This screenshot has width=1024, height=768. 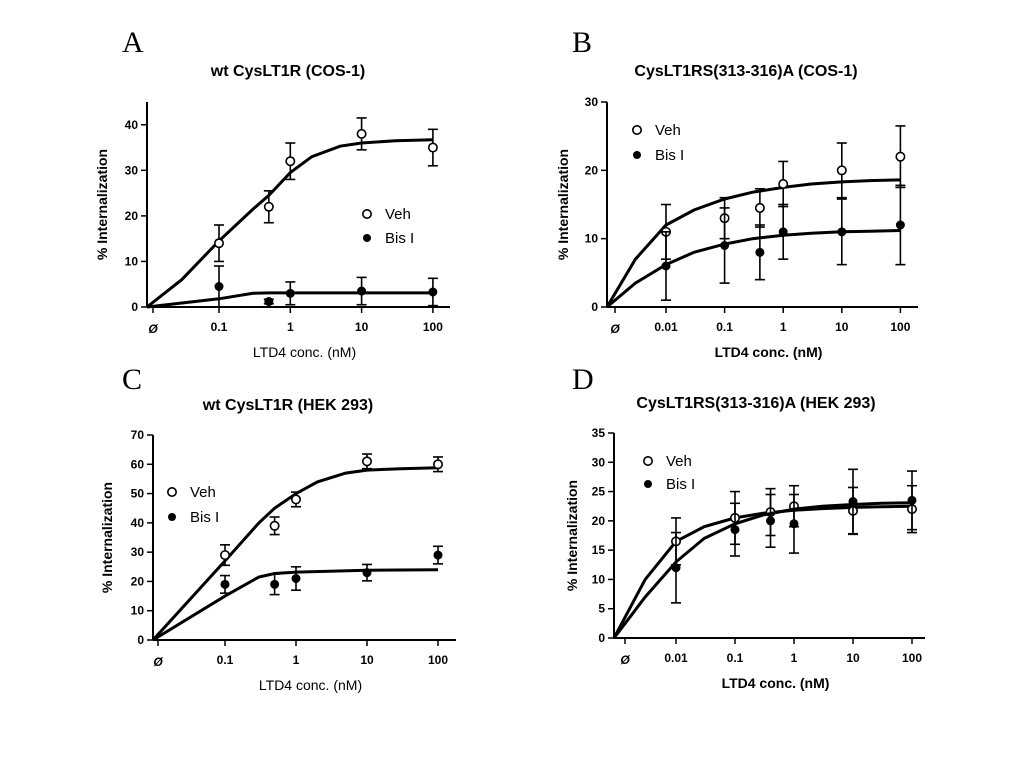 I want to click on panel-letter: D, so click(x=583, y=379).